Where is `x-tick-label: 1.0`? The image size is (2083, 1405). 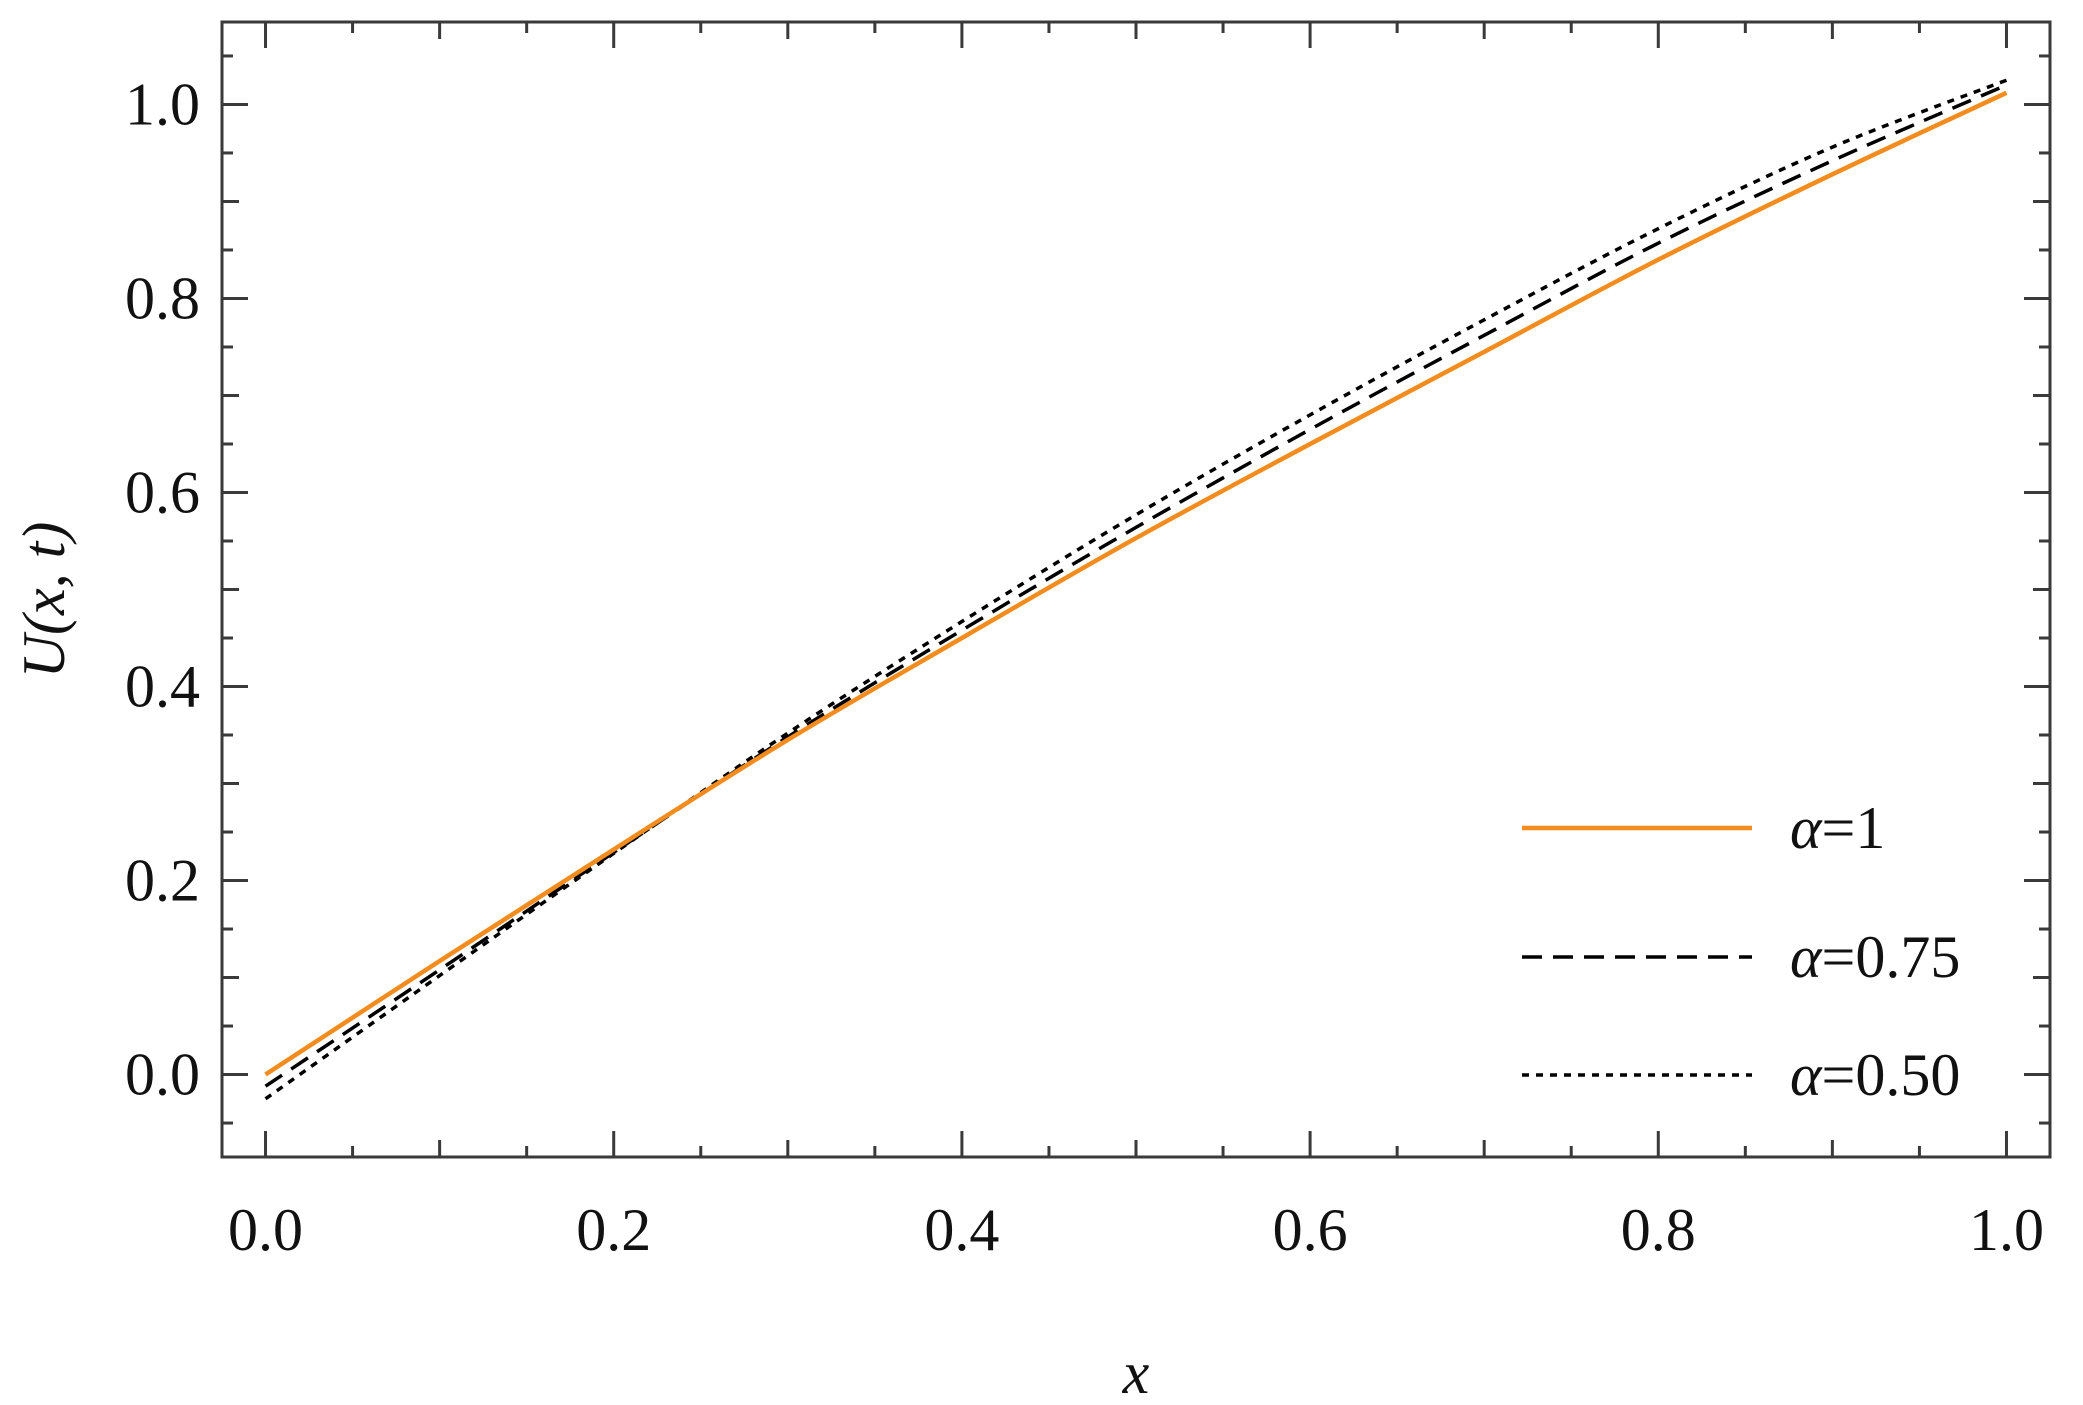 x-tick-label: 1.0 is located at coordinates (2006, 1230).